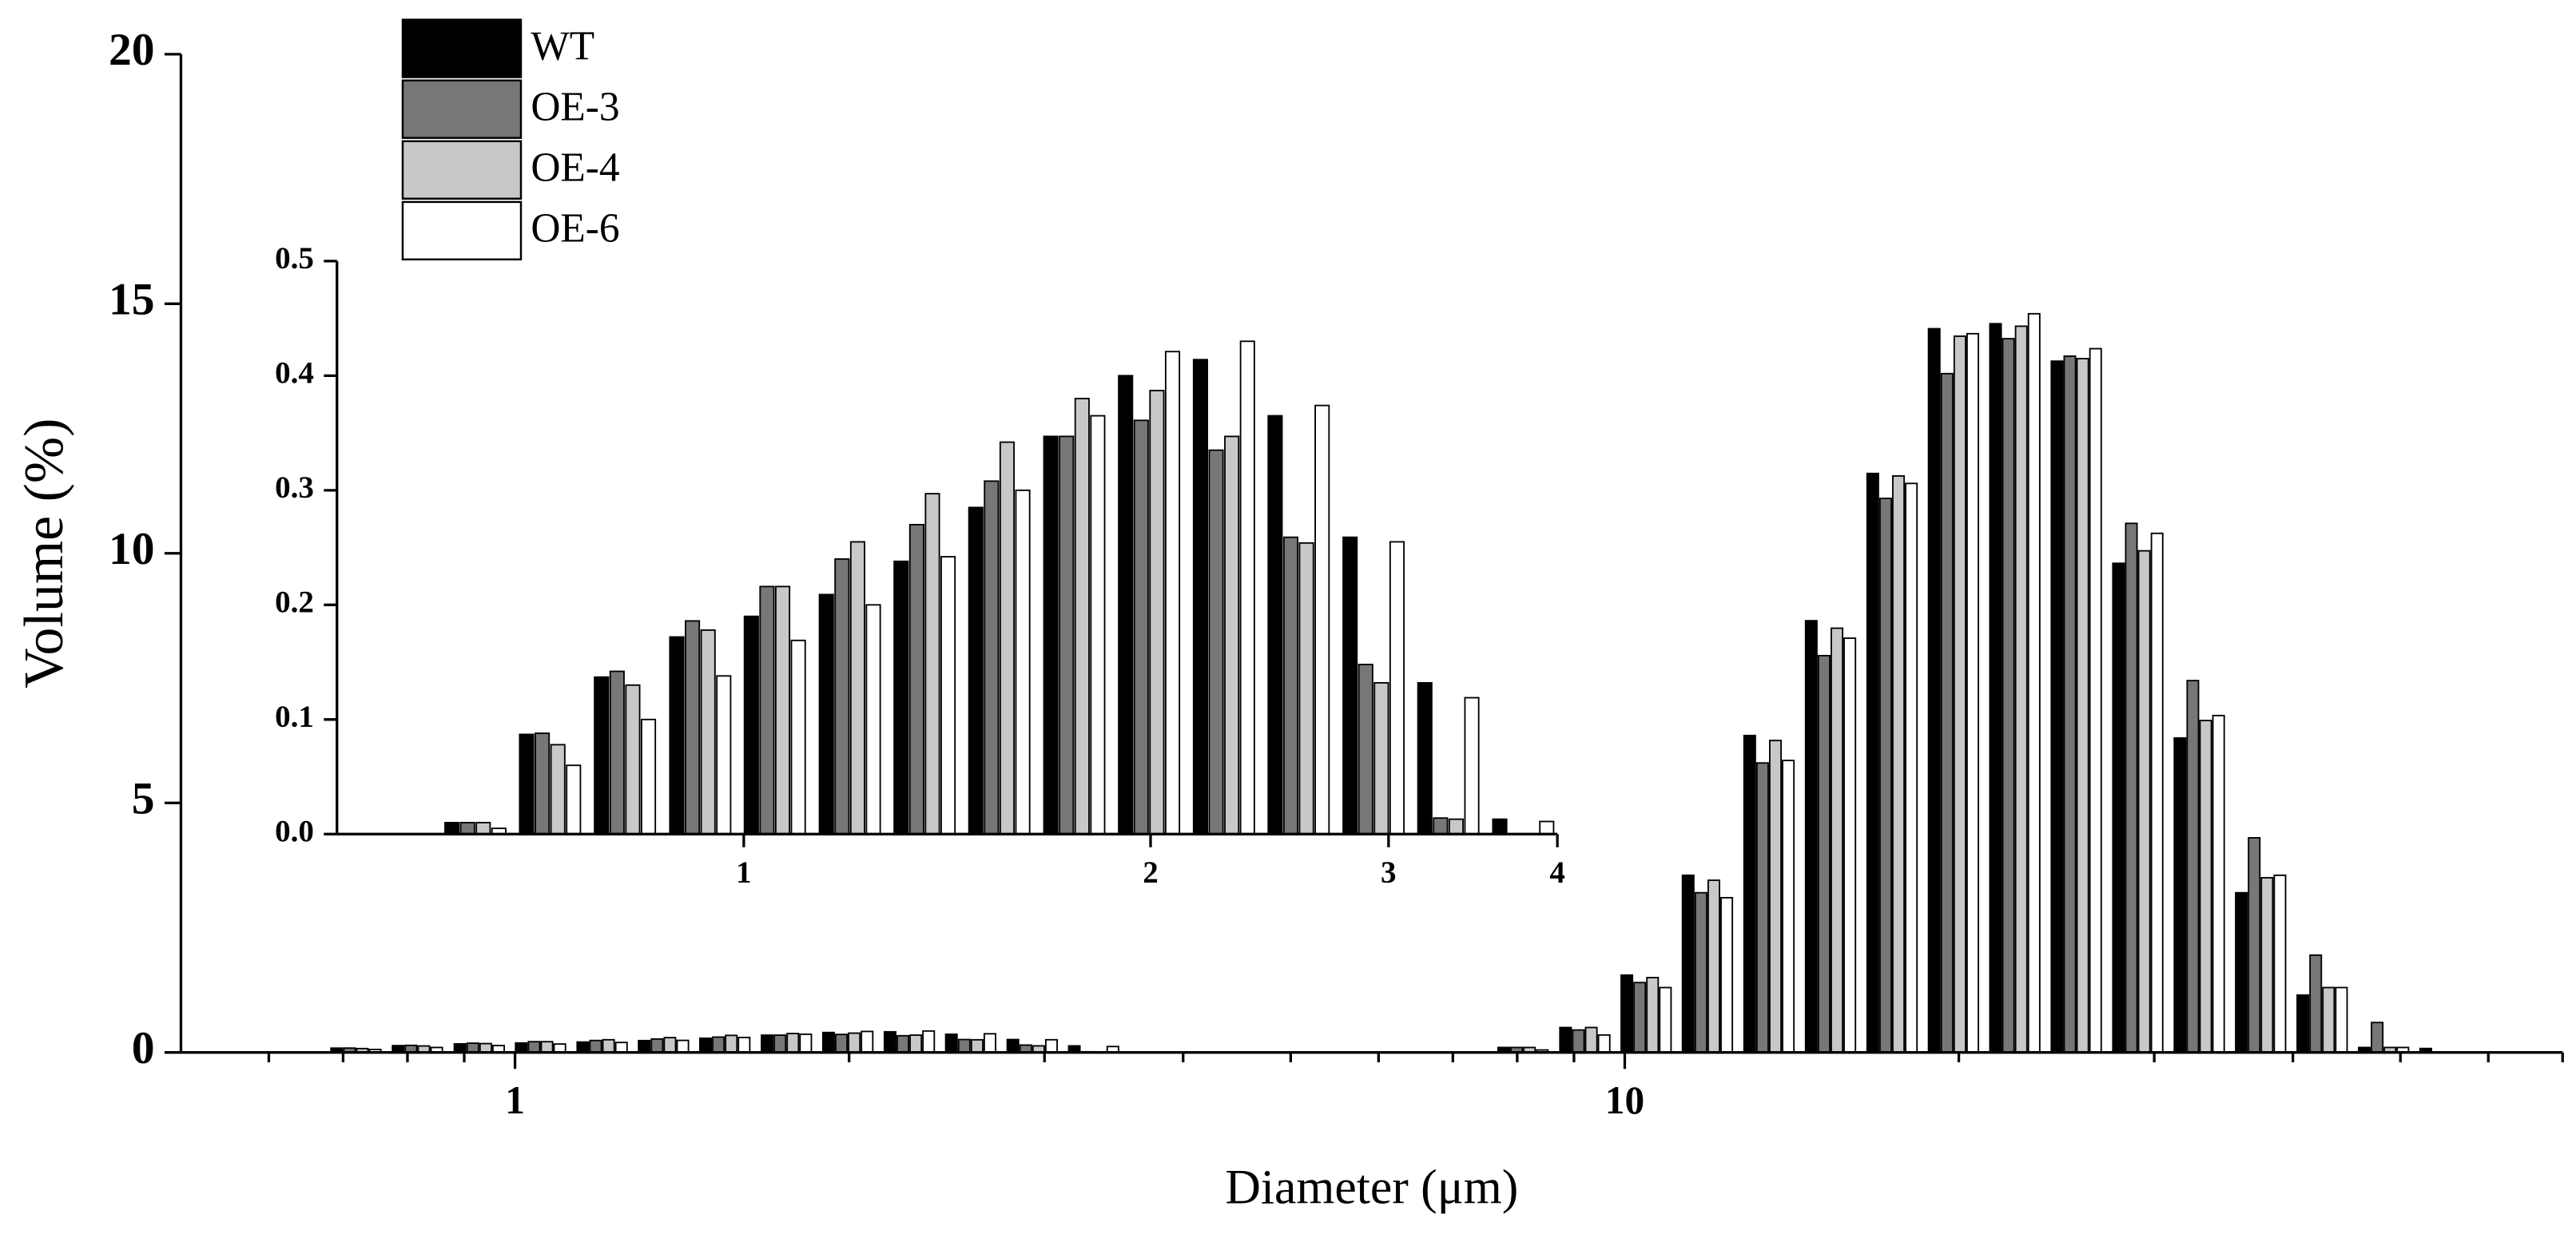 The width and height of the screenshot is (2576, 1238). What do you see at coordinates (744, 872) in the screenshot?
I see `x-tick-label: 1` at bounding box center [744, 872].